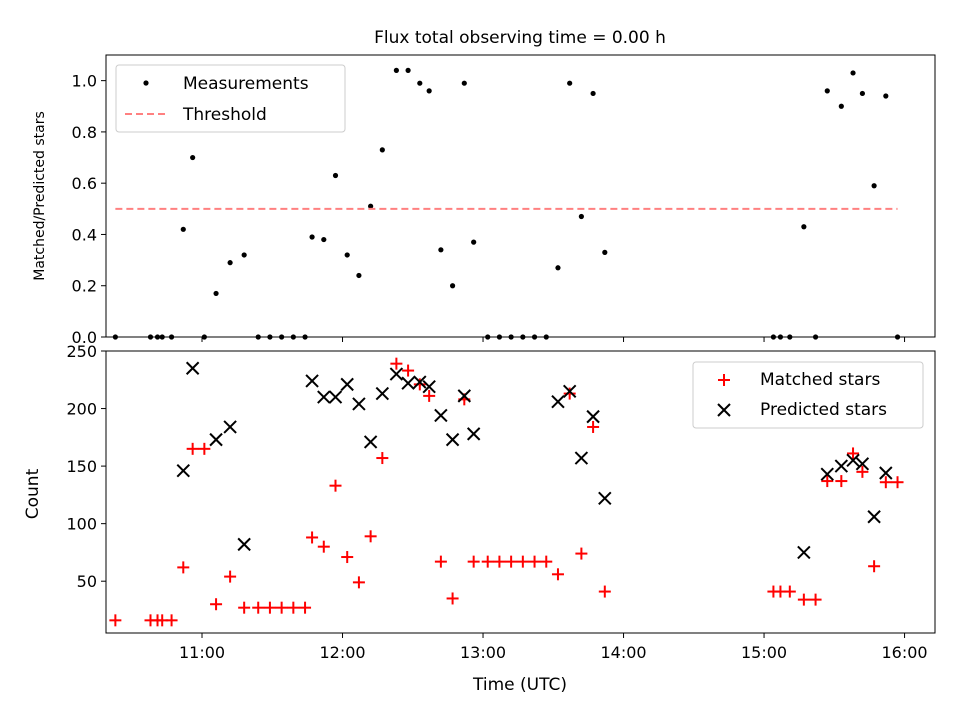 This screenshot has height=724, width=960. What do you see at coordinates (84, 183) in the screenshot?
I see `y-tick-label: 0.6` at bounding box center [84, 183].